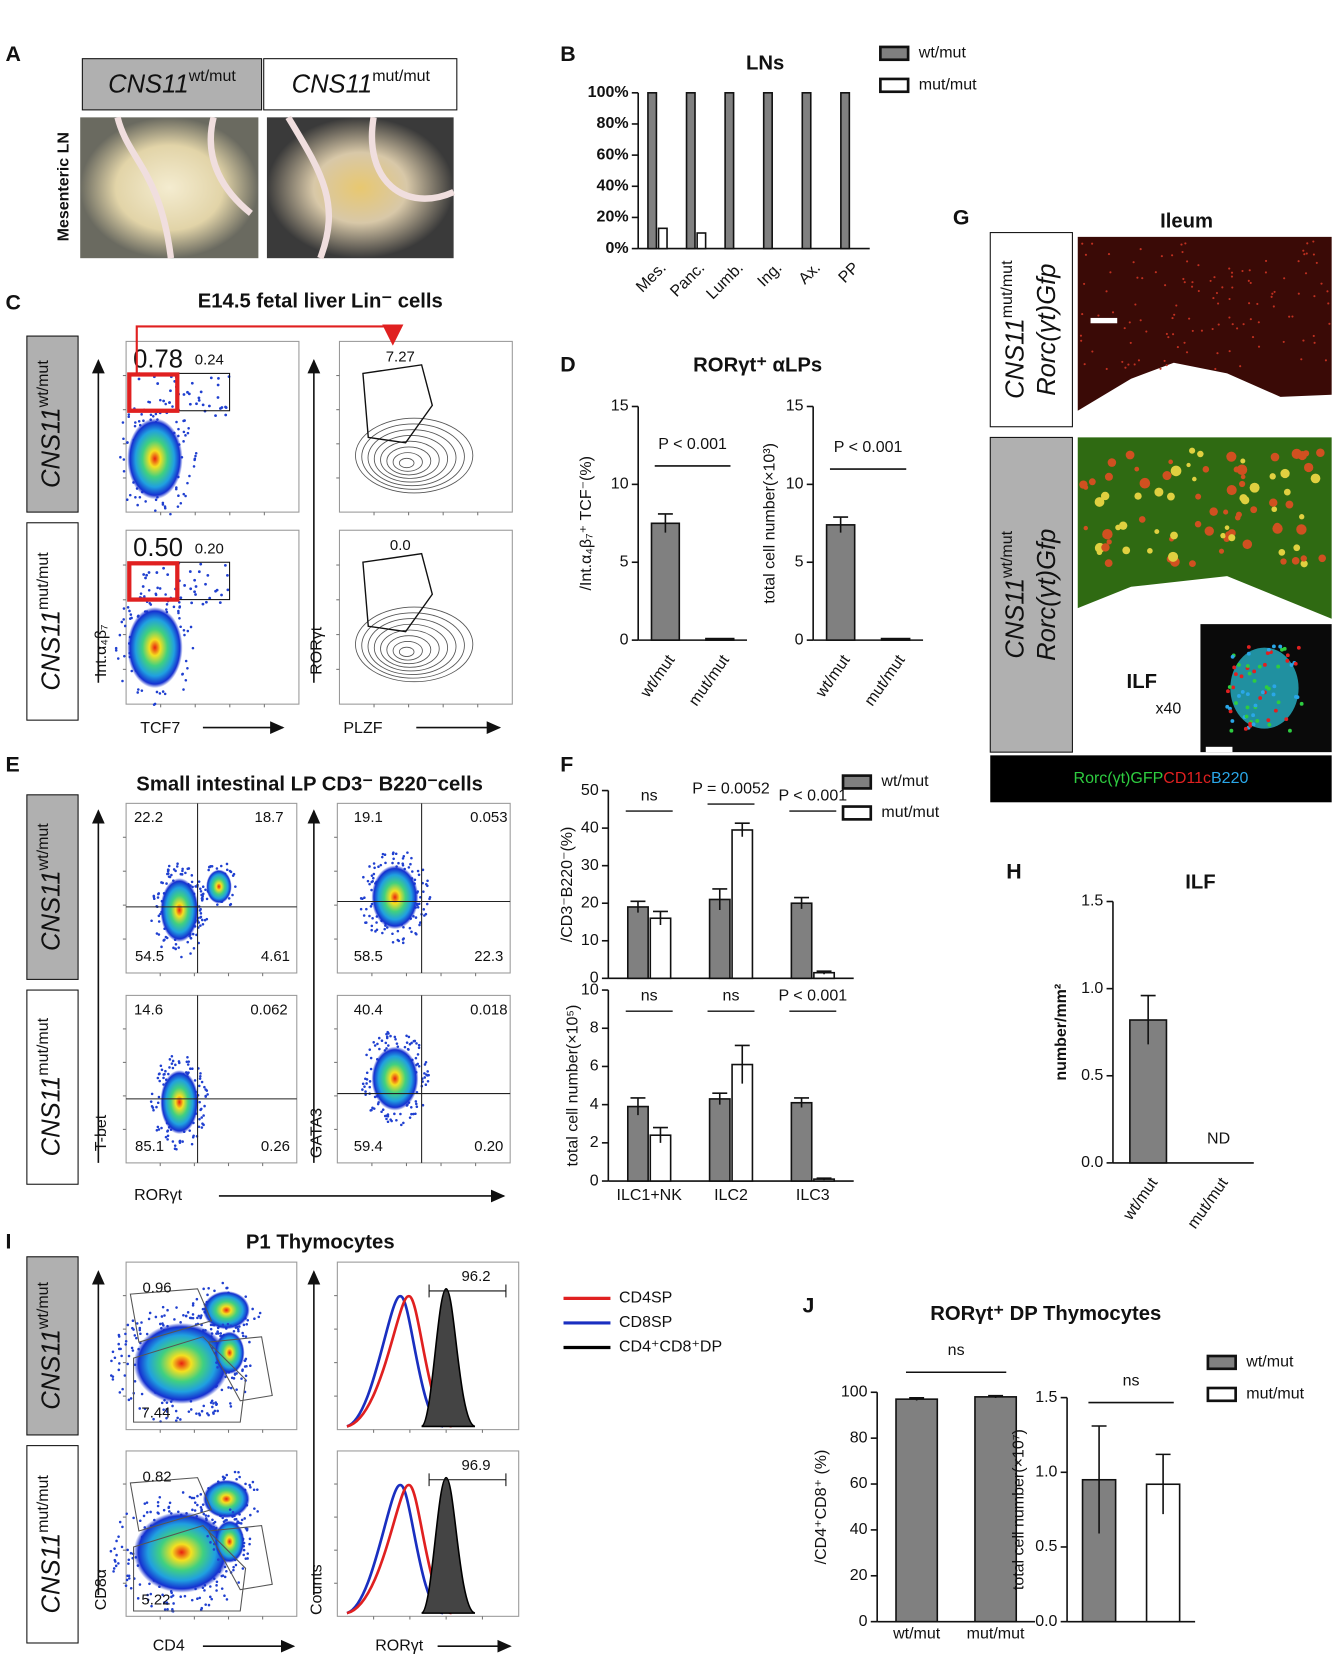 The width and height of the screenshot is (1334, 1675). What do you see at coordinates (665, 581) in the screenshot?
I see `bar` at bounding box center [665, 581].